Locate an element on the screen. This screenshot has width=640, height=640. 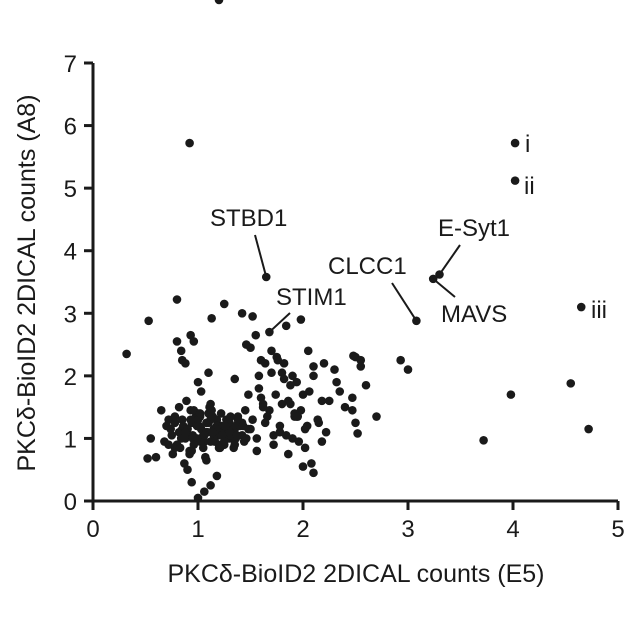
x-tick-label: 0 is located at coordinates (92, 529).